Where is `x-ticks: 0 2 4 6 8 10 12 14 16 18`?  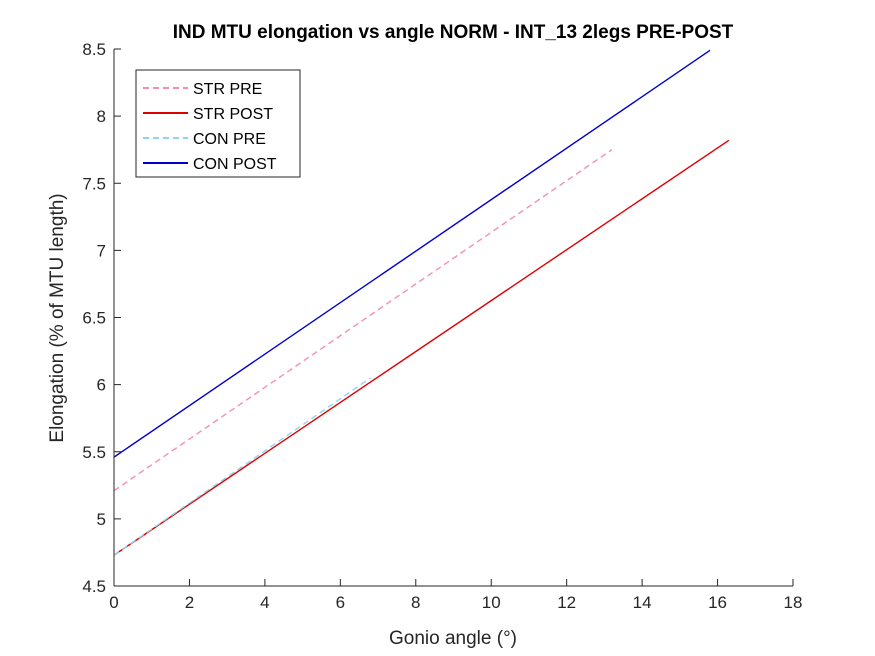
x-ticks: 0 2 4 6 8 10 12 14 16 18 is located at coordinates (455, 595).